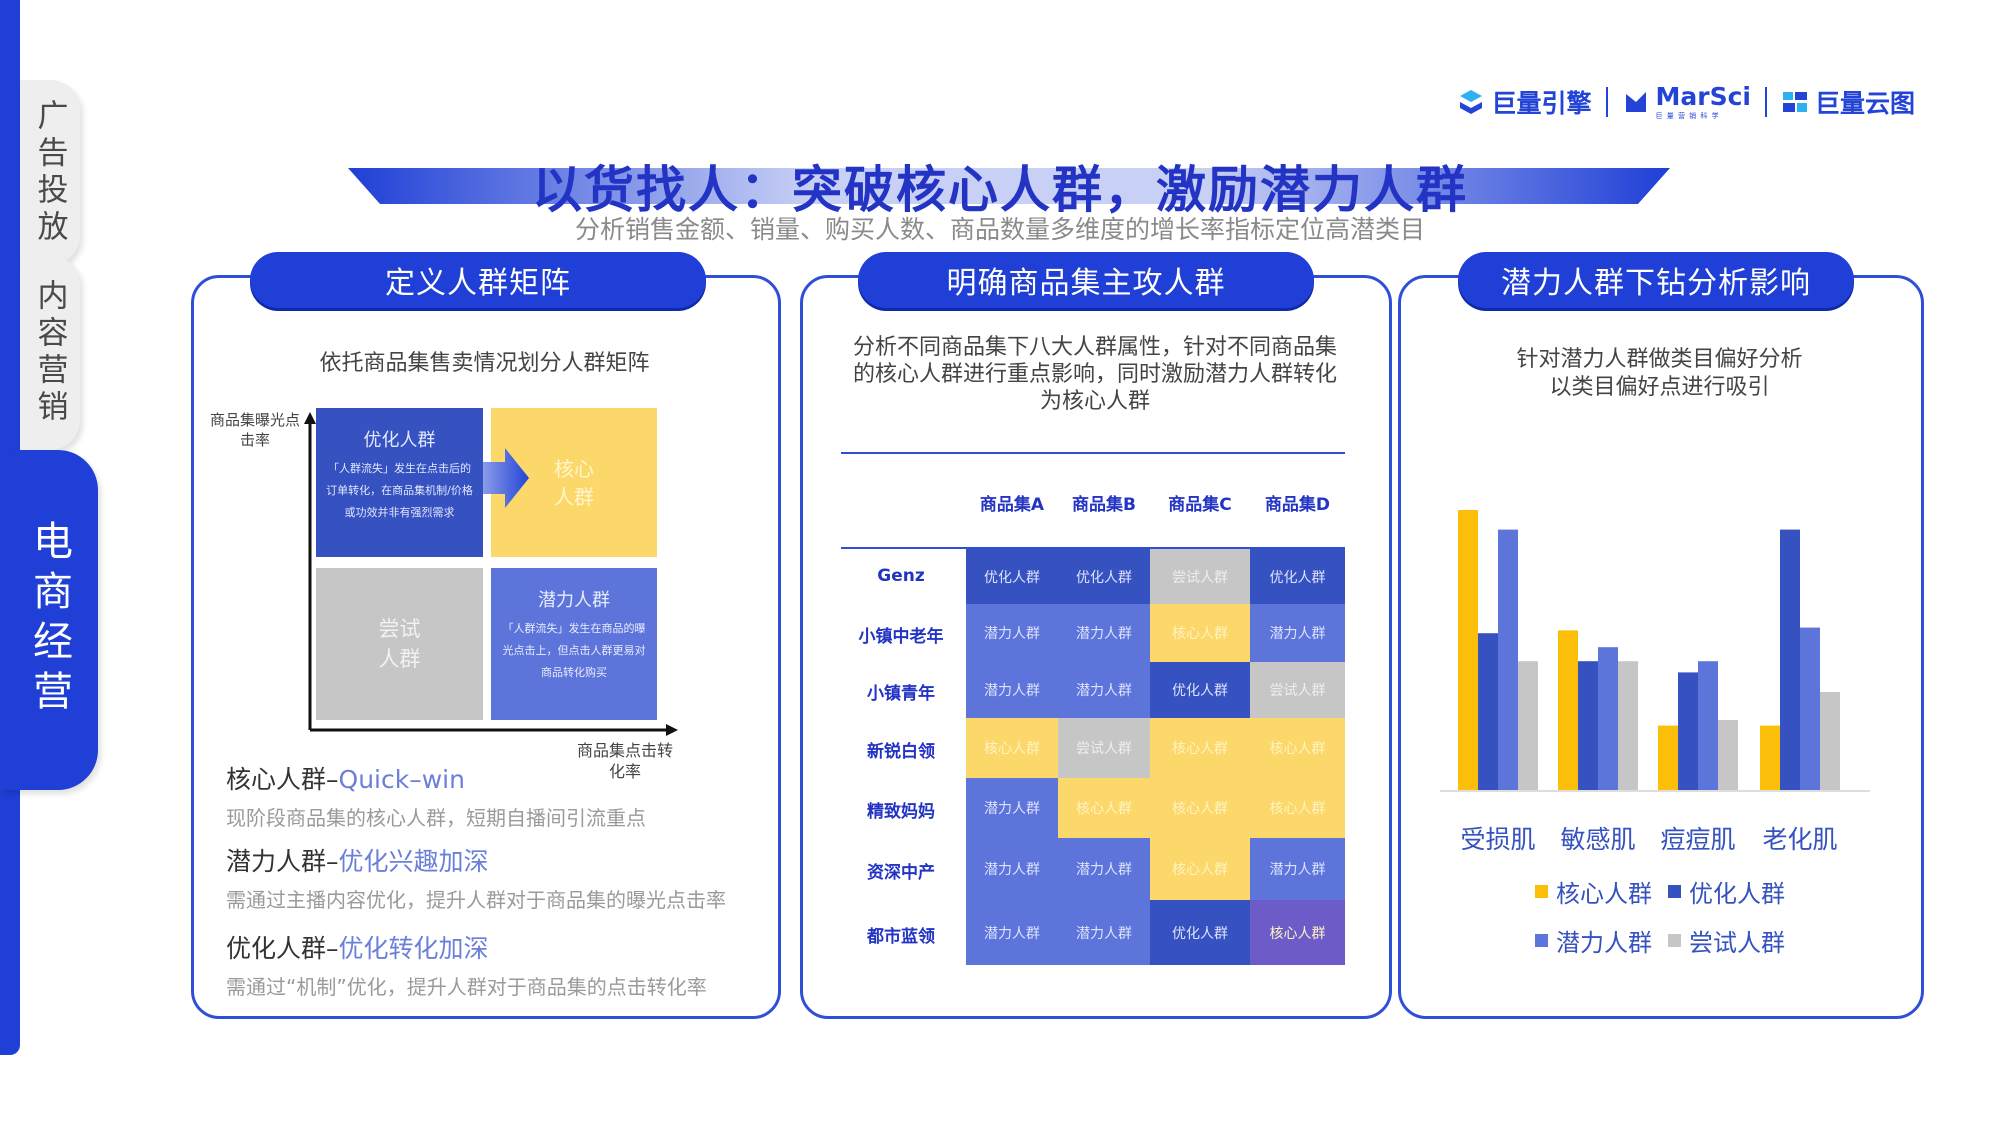 The width and height of the screenshot is (2000, 1125). What do you see at coordinates (1703, 96) in the screenshot?
I see `marsci-text: MarSci` at bounding box center [1703, 96].